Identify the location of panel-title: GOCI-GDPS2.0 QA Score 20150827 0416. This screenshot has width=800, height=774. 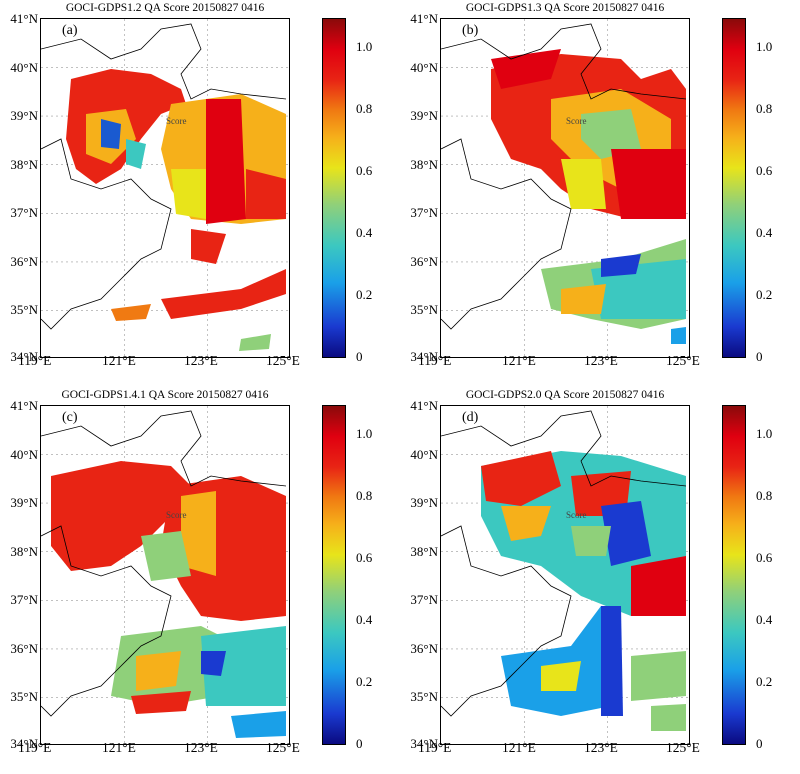
(565, 395).